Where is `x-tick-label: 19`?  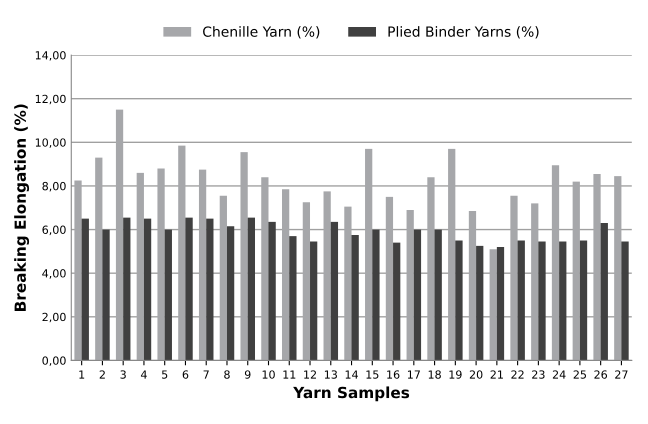
x-tick-label: 19 is located at coordinates (455, 374).